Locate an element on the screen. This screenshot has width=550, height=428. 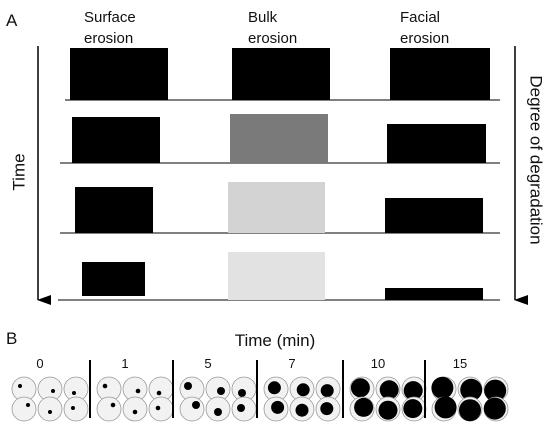
time-label: 15 is located at coordinates (460, 363).